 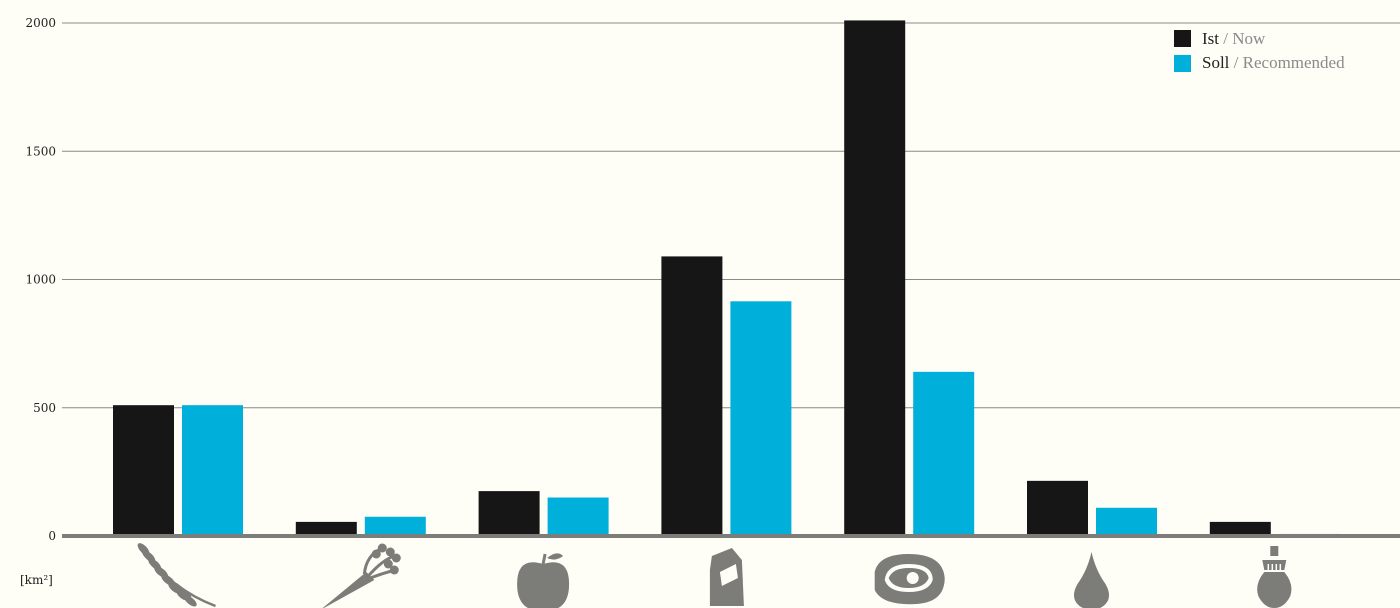 I want to click on legend-swatch-ist, so click(x=1182, y=38).